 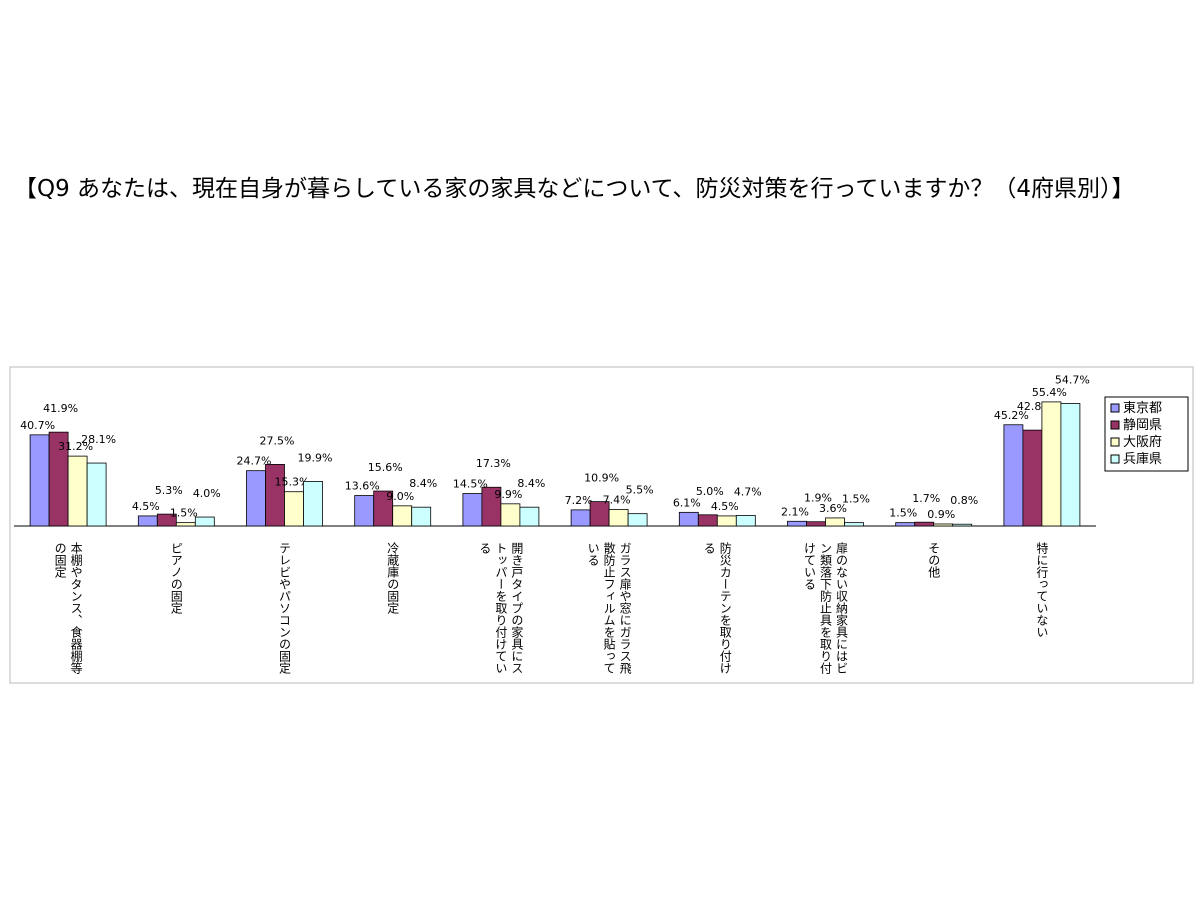 What do you see at coordinates (75, 446) in the screenshot?
I see `value-label: 31.2%` at bounding box center [75, 446].